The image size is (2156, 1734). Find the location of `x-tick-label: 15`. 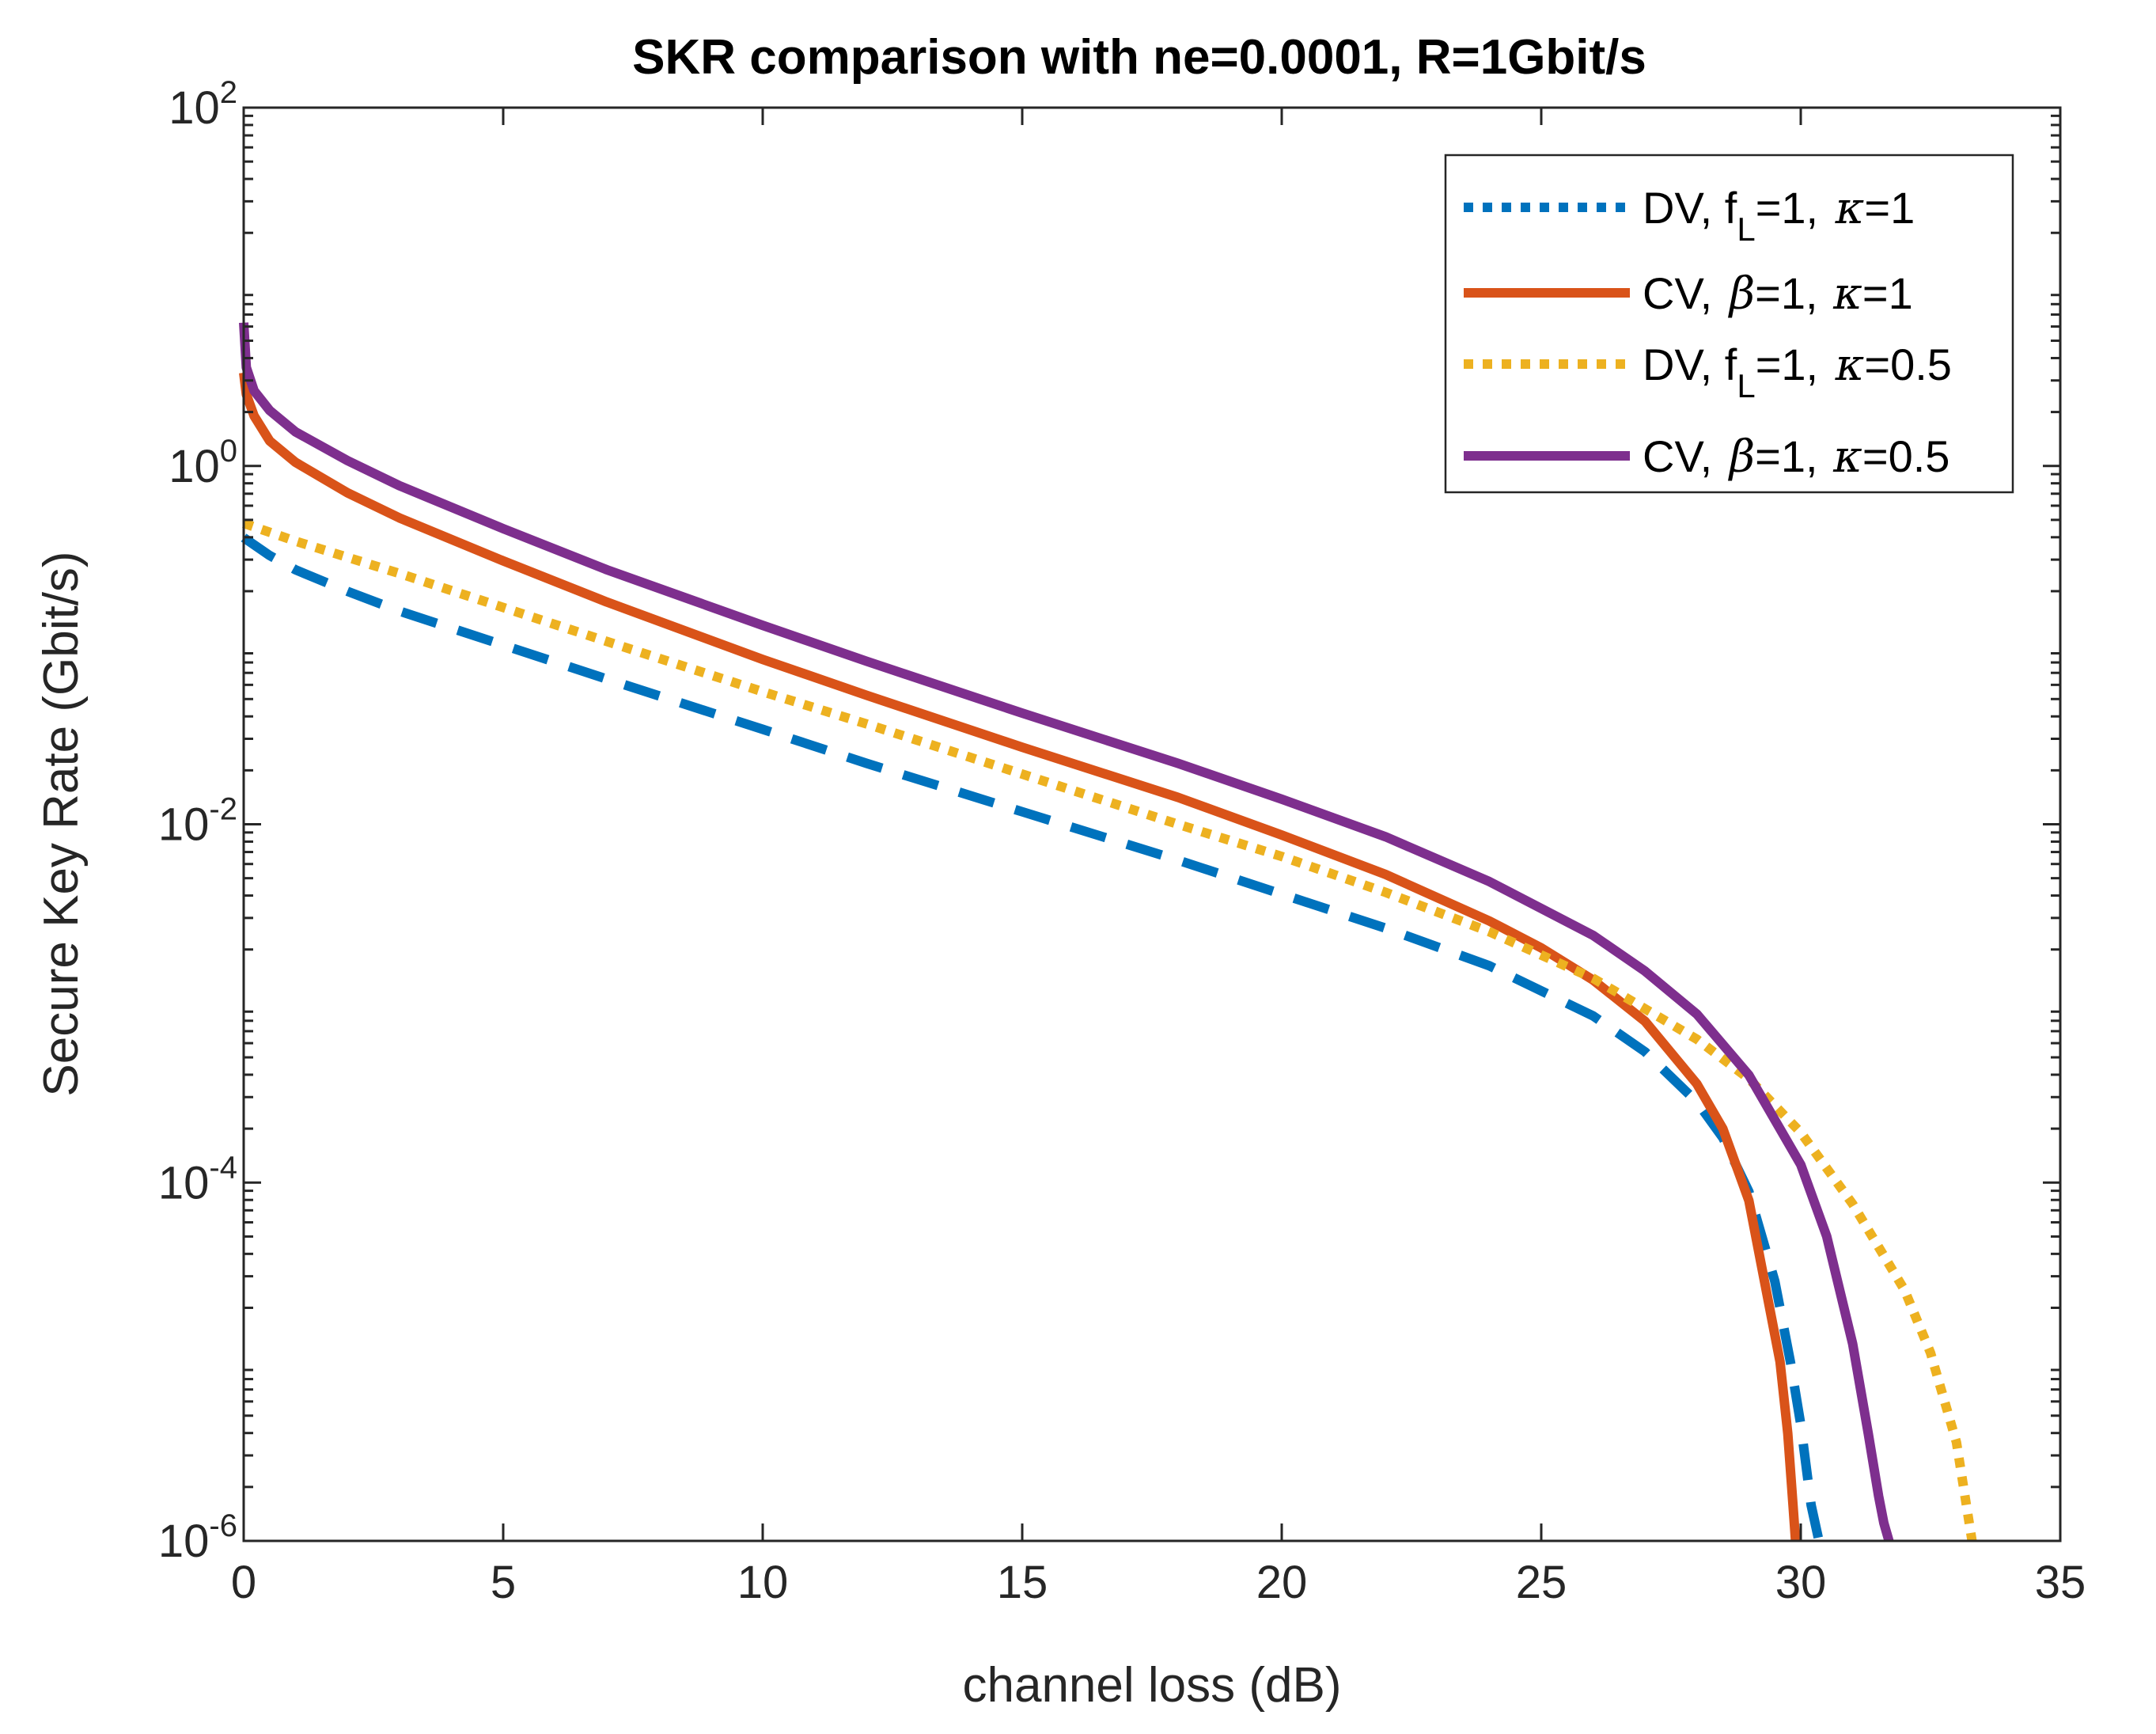

x-tick-label: 15 is located at coordinates (1022, 1582).